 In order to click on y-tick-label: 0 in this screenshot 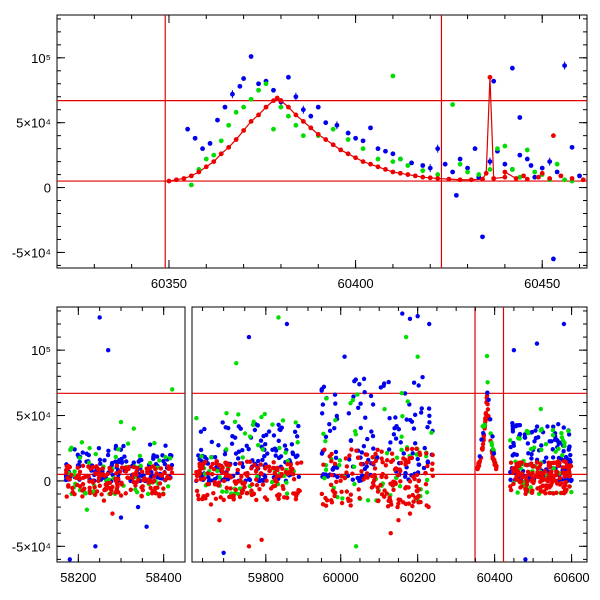, I will do `click(47, 481)`.